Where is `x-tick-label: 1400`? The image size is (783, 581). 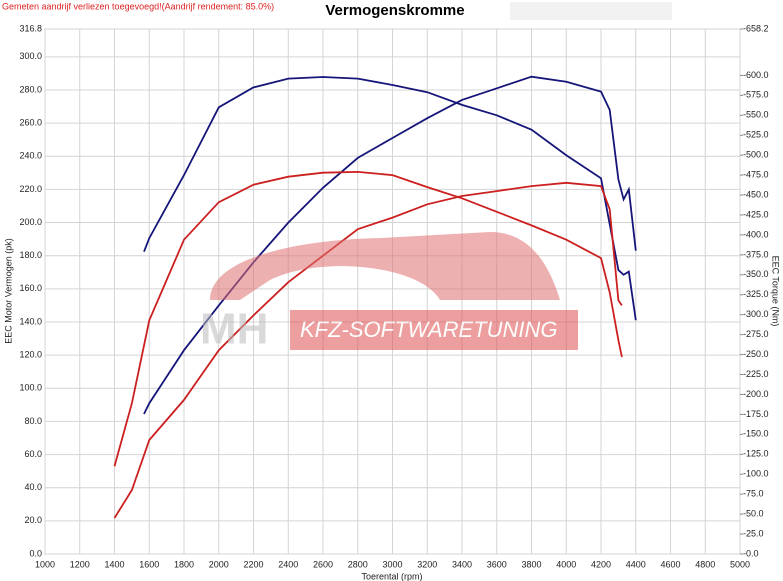 x-tick-label: 1400 is located at coordinates (114, 564).